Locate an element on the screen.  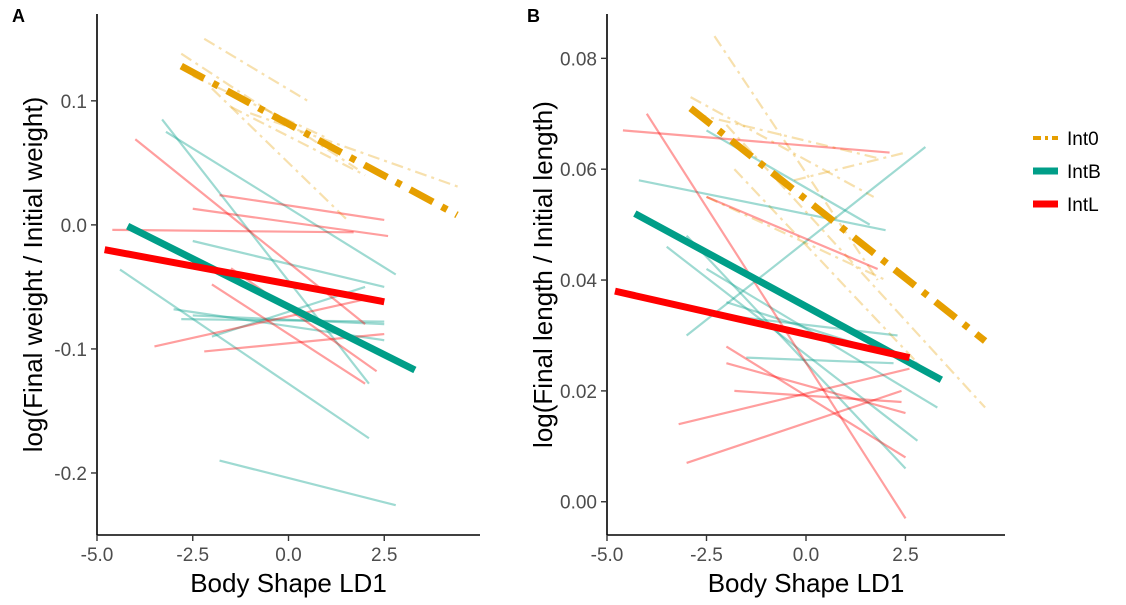
legend-label-intl: IntL is located at coordinates (1083, 205).